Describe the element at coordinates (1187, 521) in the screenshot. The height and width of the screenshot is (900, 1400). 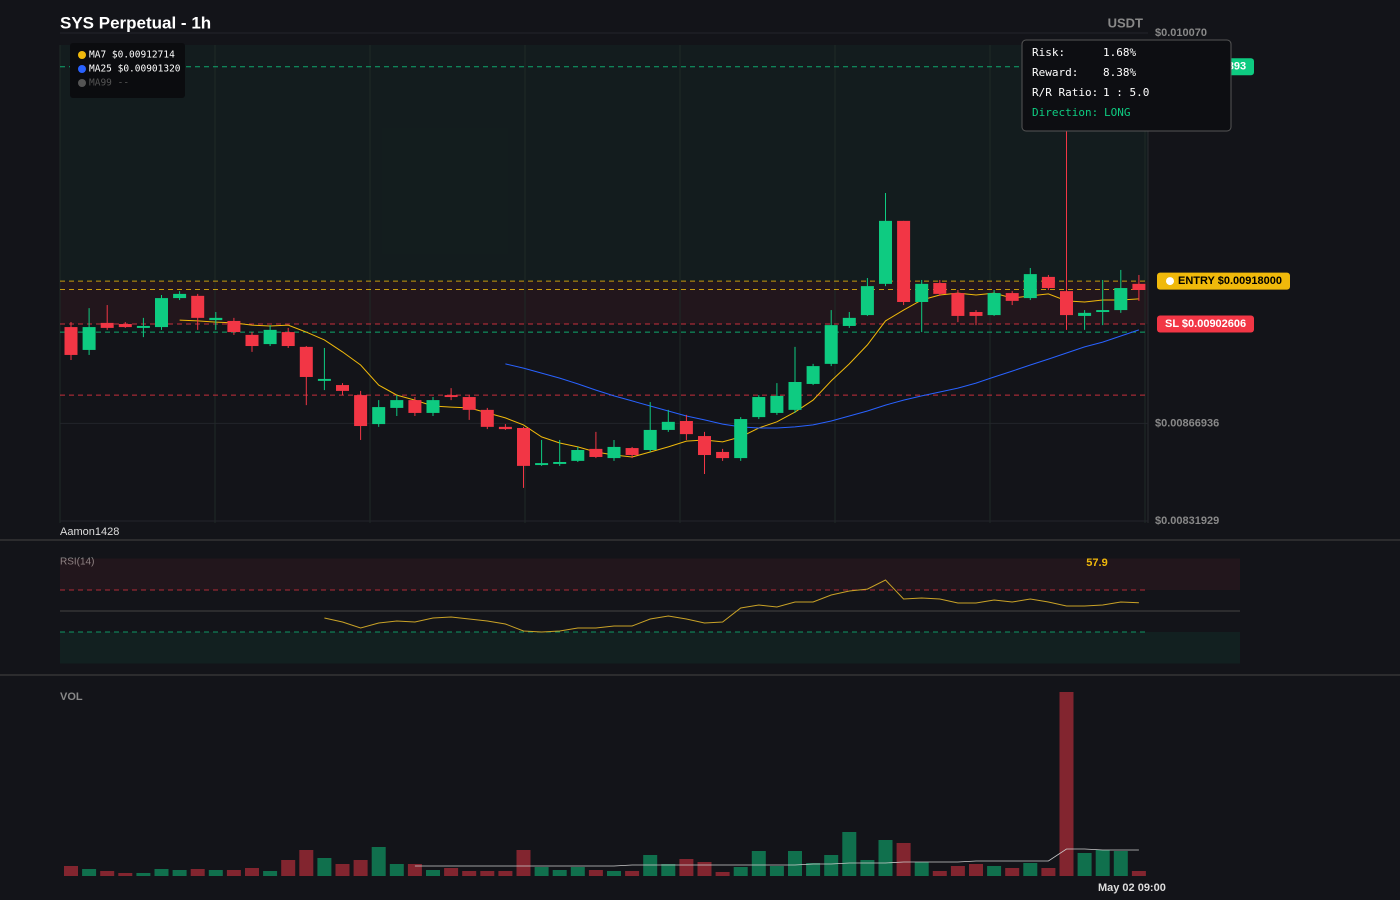
I see `y-tick-label: $0.00831929` at that location.